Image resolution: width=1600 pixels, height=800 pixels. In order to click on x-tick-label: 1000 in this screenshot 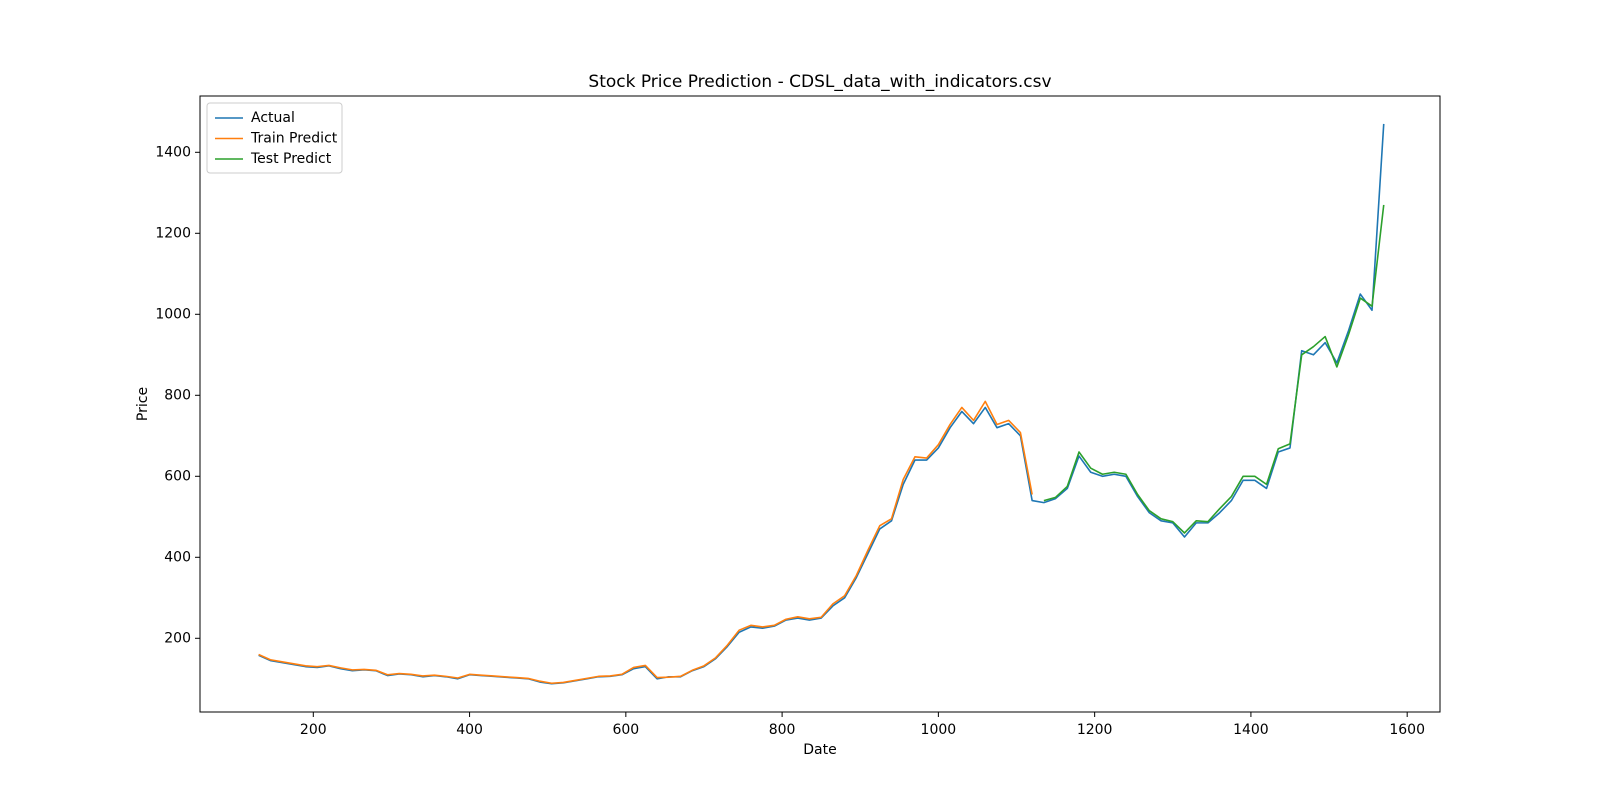, I will do `click(939, 730)`.